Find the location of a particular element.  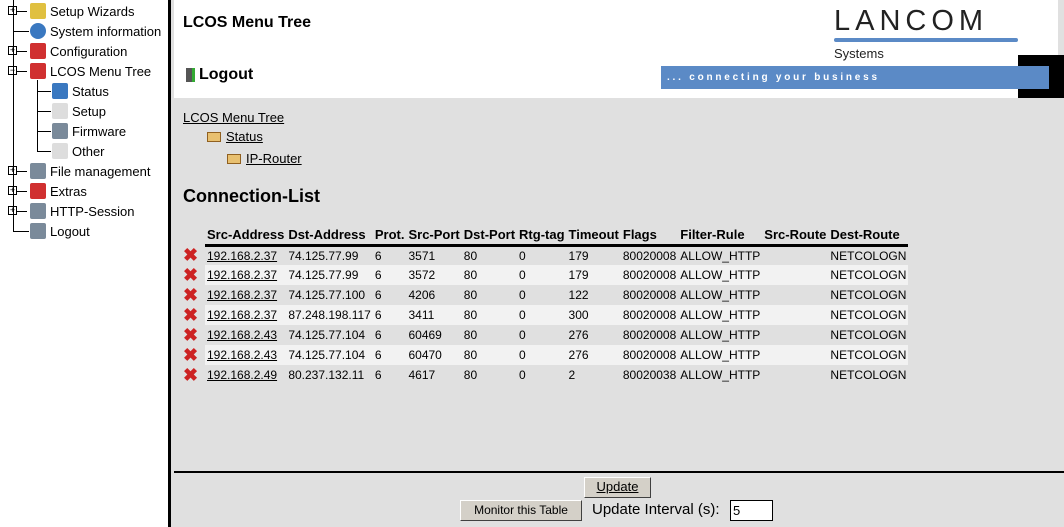

table-edit-icon is located at coordinates (60, 111).